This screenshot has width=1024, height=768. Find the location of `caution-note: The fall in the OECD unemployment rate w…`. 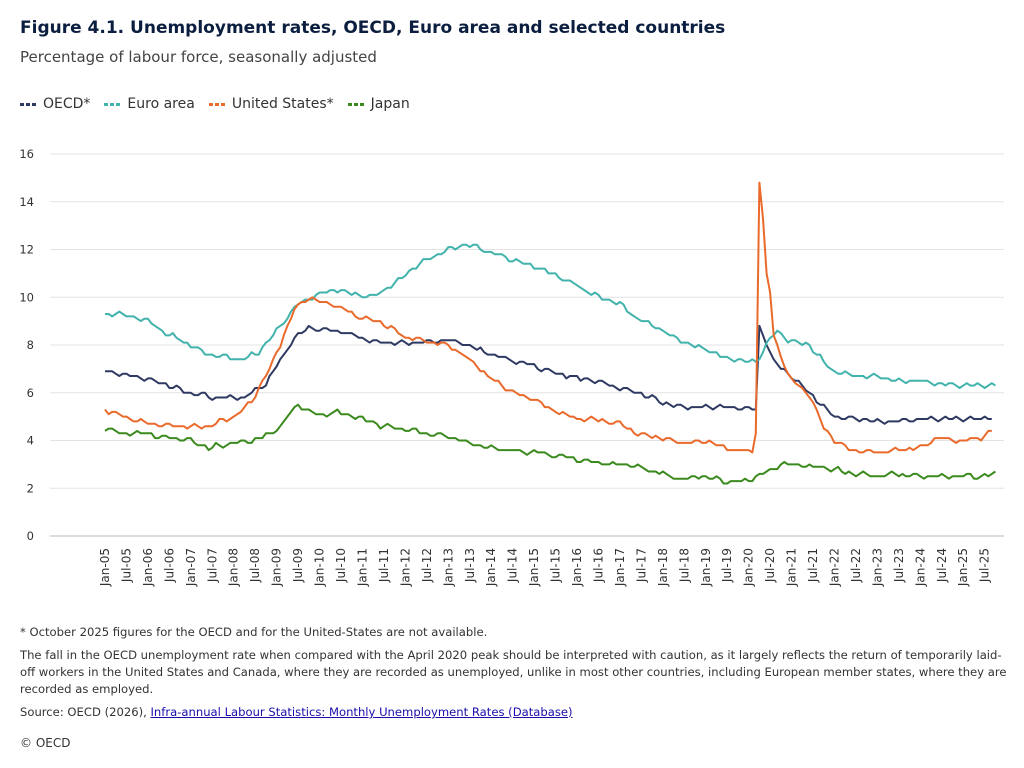

caution-note: The fall in the OECD unemployment rate w… is located at coordinates (513, 672).